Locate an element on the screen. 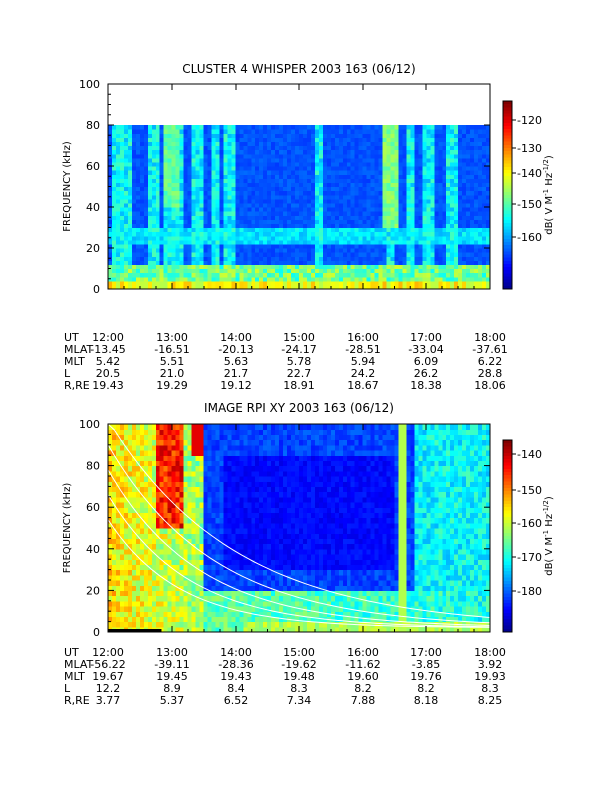 This screenshot has height=800, width=600. colorbar-tick-label: -160 is located at coordinates (529, 237).